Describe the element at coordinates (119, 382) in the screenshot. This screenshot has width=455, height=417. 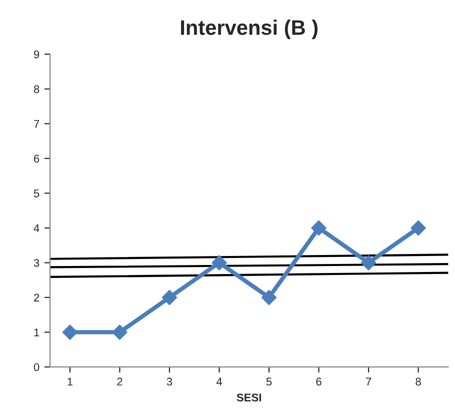
I see `x-tick-label: 2` at that location.